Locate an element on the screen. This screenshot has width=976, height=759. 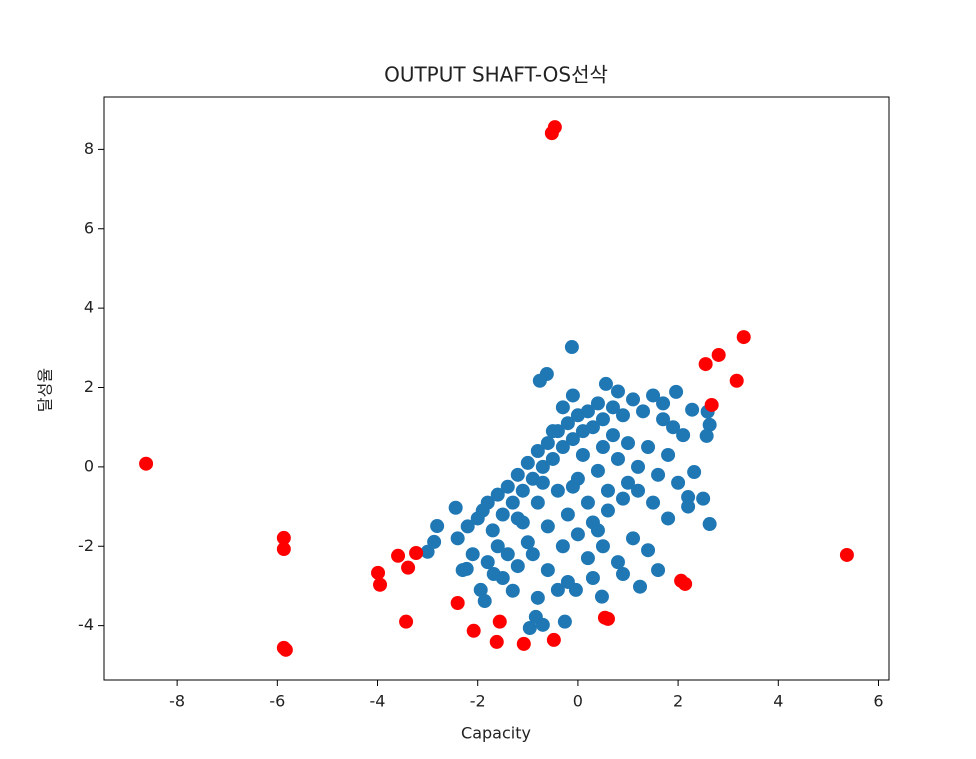
x-tick-label: 0 is located at coordinates (578, 701).